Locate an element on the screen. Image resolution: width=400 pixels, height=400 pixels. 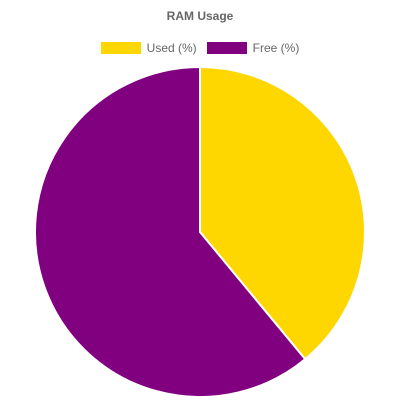
legend-item-free: Free (%) is located at coordinates (253, 48).